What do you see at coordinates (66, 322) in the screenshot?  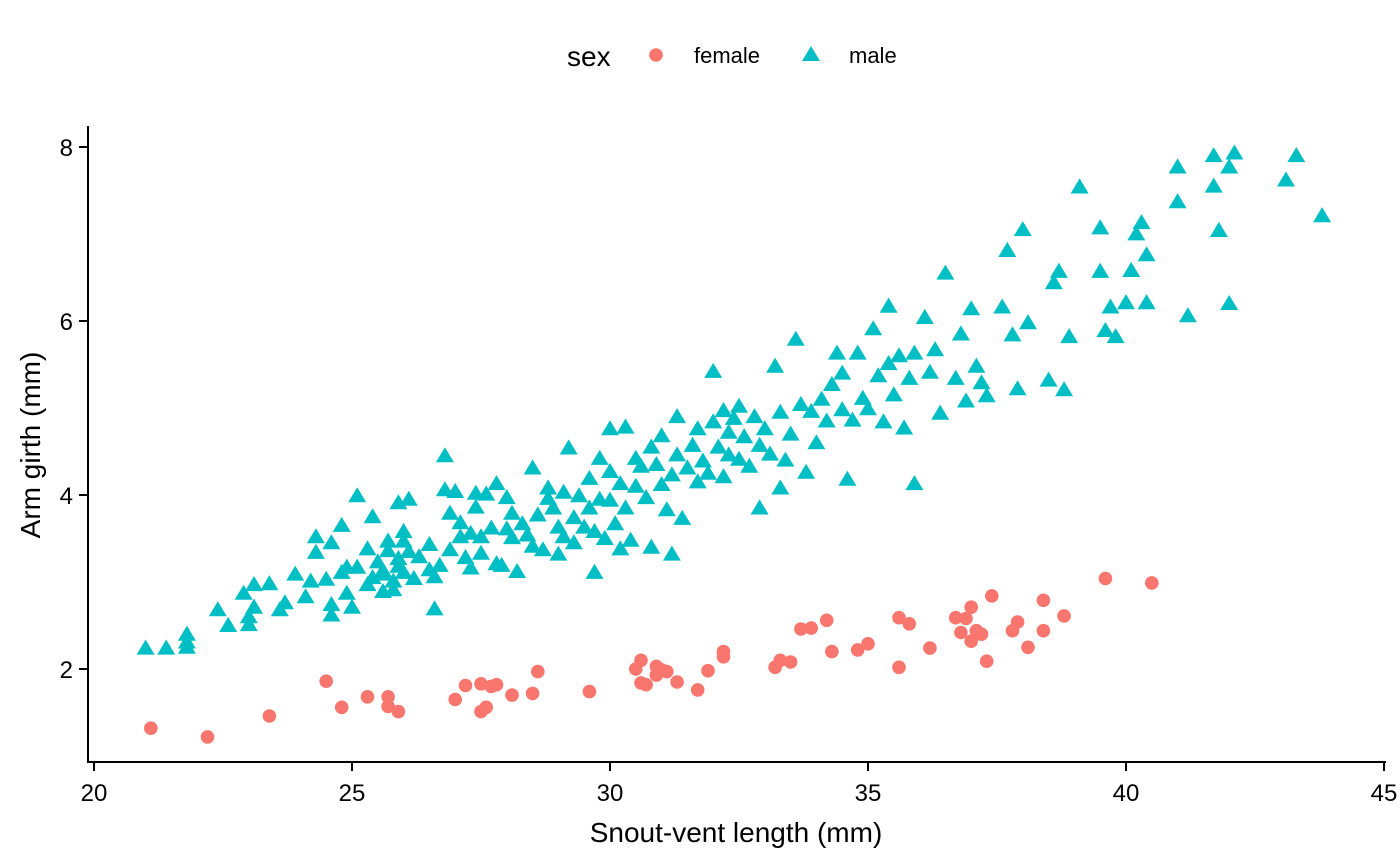 I see `y-tick-label: 6` at bounding box center [66, 322].